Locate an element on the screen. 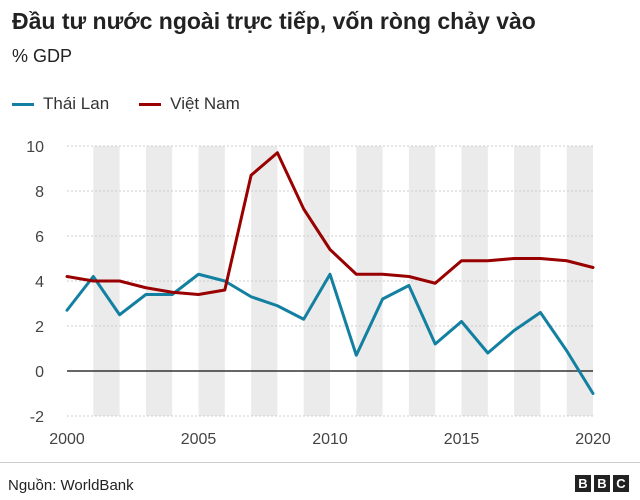 Image resolution: width=640 pixels, height=500 pixels. chart-subtitle: % GDP is located at coordinates (42, 56).